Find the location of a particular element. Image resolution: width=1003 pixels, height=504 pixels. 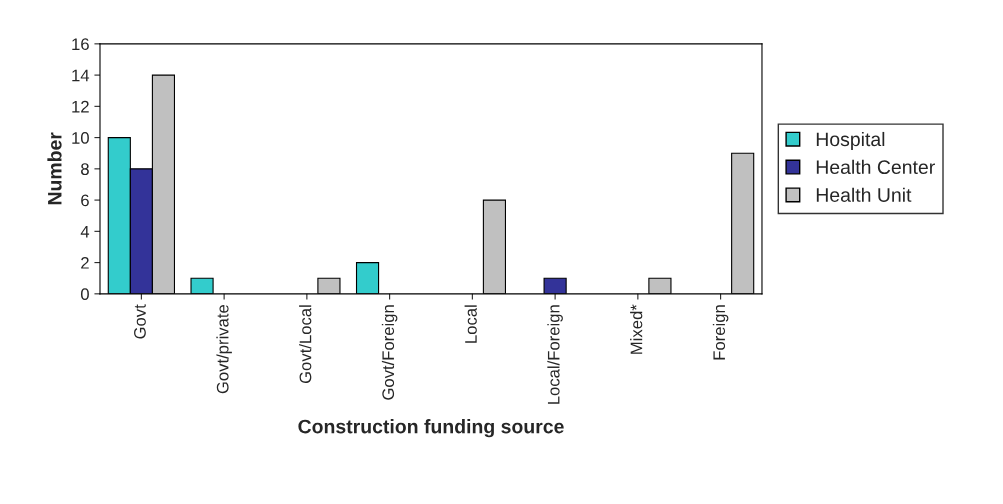

legend-label: Hospital is located at coordinates (850, 141).